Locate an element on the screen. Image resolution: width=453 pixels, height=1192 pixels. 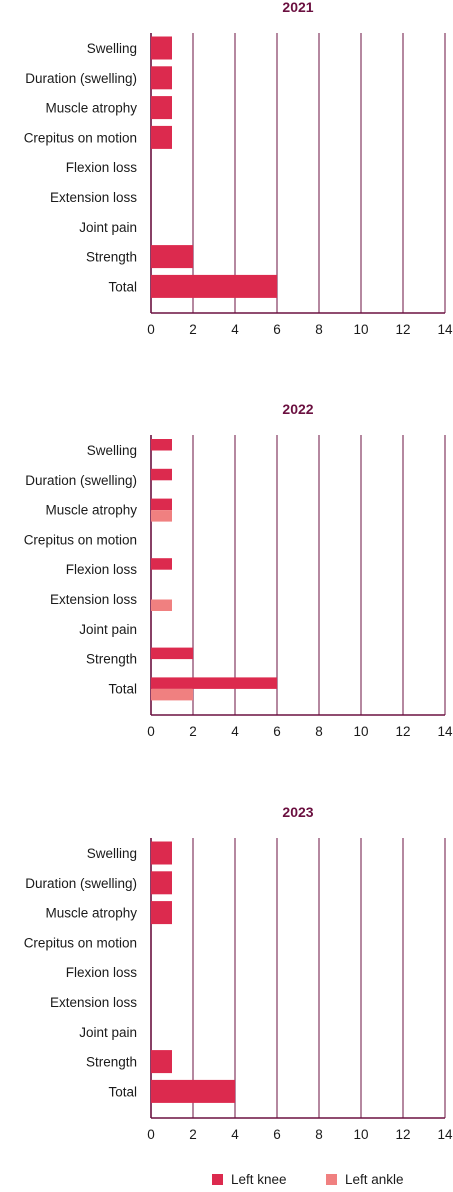
chart-title: 2023 is located at coordinates (297, 812).